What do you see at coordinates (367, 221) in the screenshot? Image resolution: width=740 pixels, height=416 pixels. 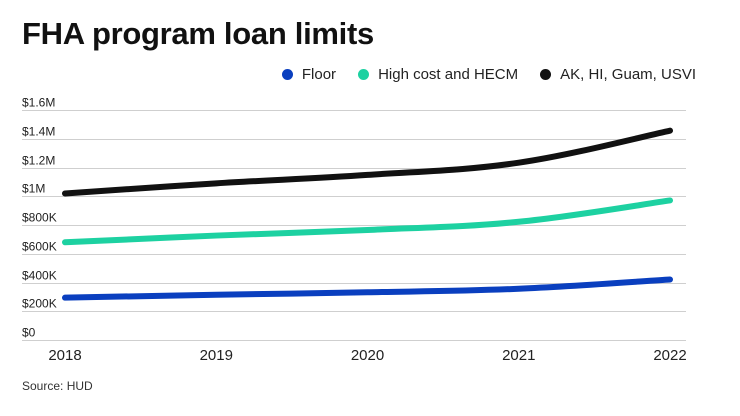 I see `series-line-high-cost-hecm` at bounding box center [367, 221].